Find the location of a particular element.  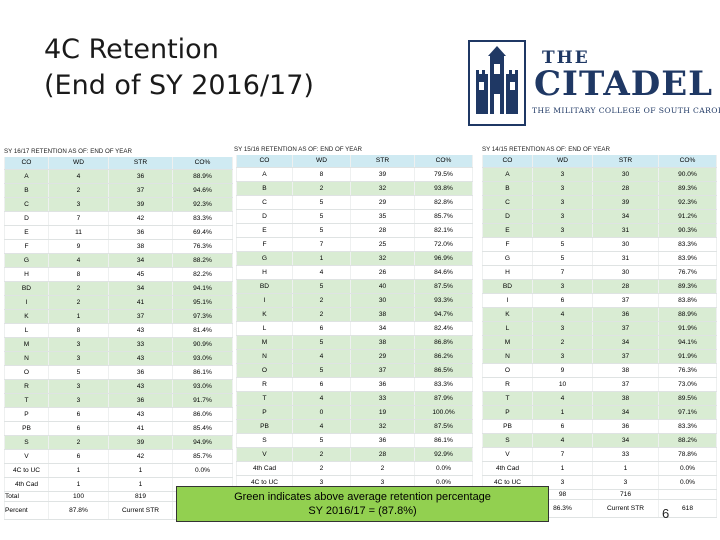

table-row: 4C to UC 3 3 0.0% is located at coordinates (599, 482).